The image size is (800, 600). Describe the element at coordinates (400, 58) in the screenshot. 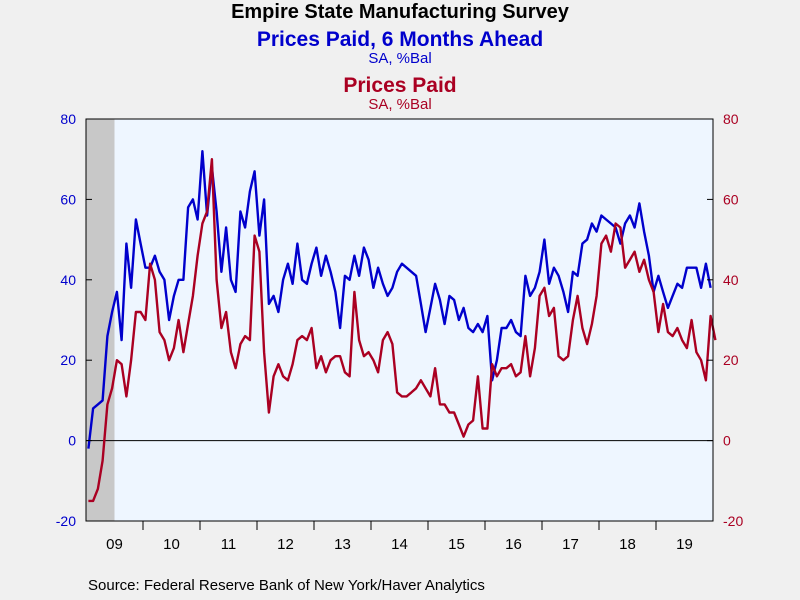

I see `series1-units: SA, %Bal` at that location.